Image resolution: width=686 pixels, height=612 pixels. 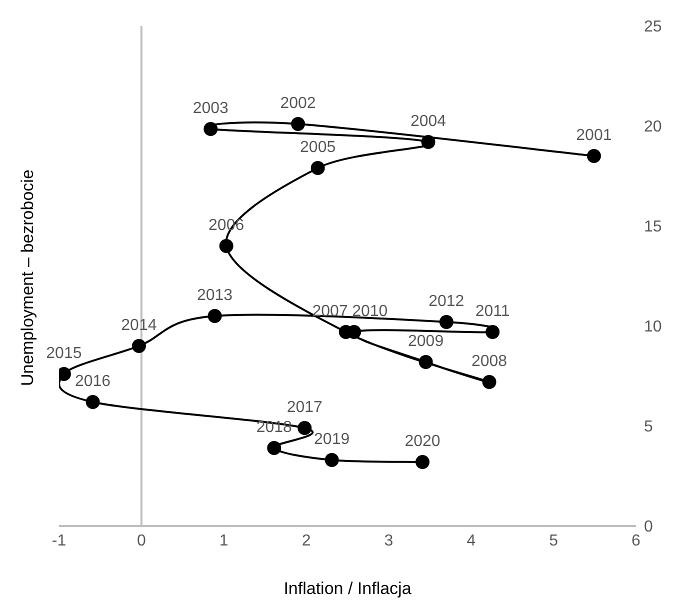 I want to click on annotation: 2016, so click(x=93, y=381).